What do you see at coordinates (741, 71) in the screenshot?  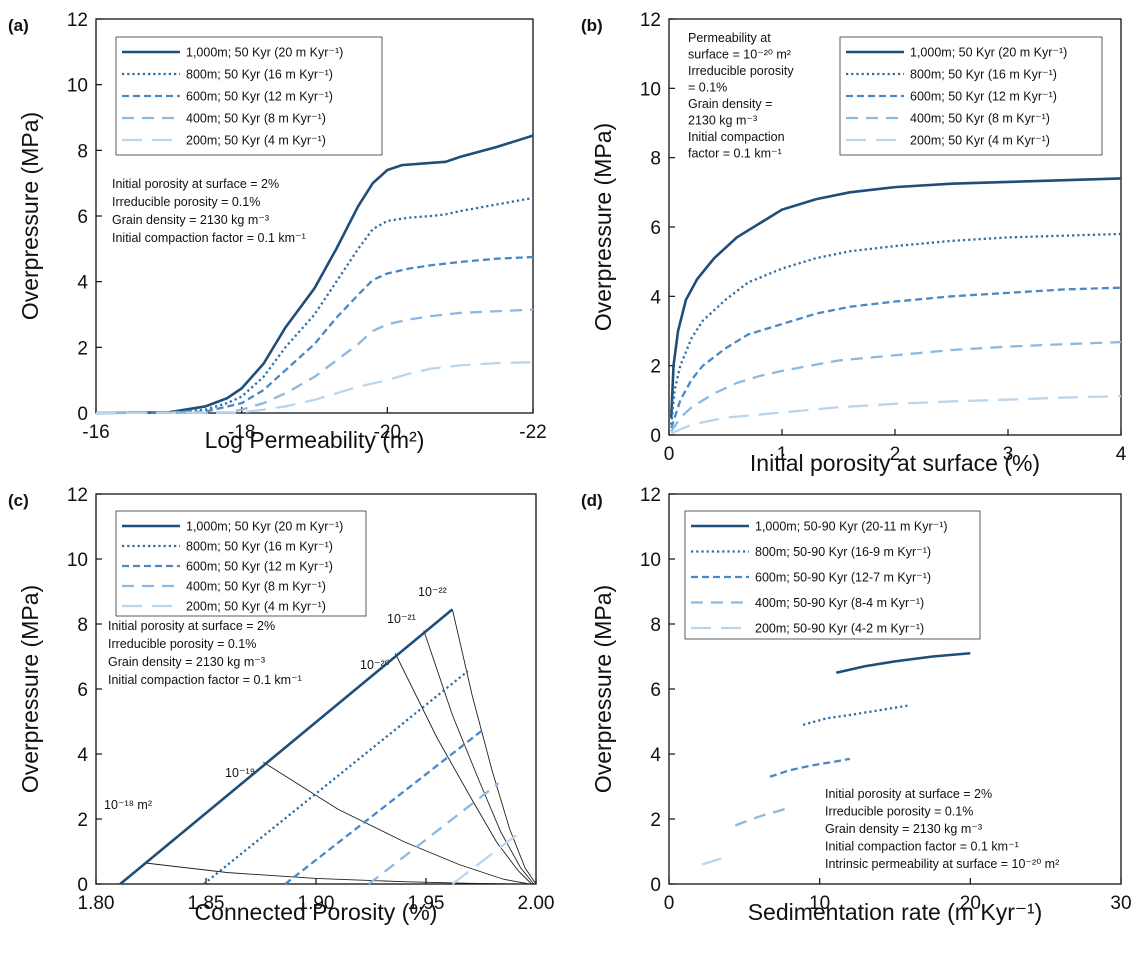 I see `annotation-text: Irreducible porosity` at bounding box center [741, 71].